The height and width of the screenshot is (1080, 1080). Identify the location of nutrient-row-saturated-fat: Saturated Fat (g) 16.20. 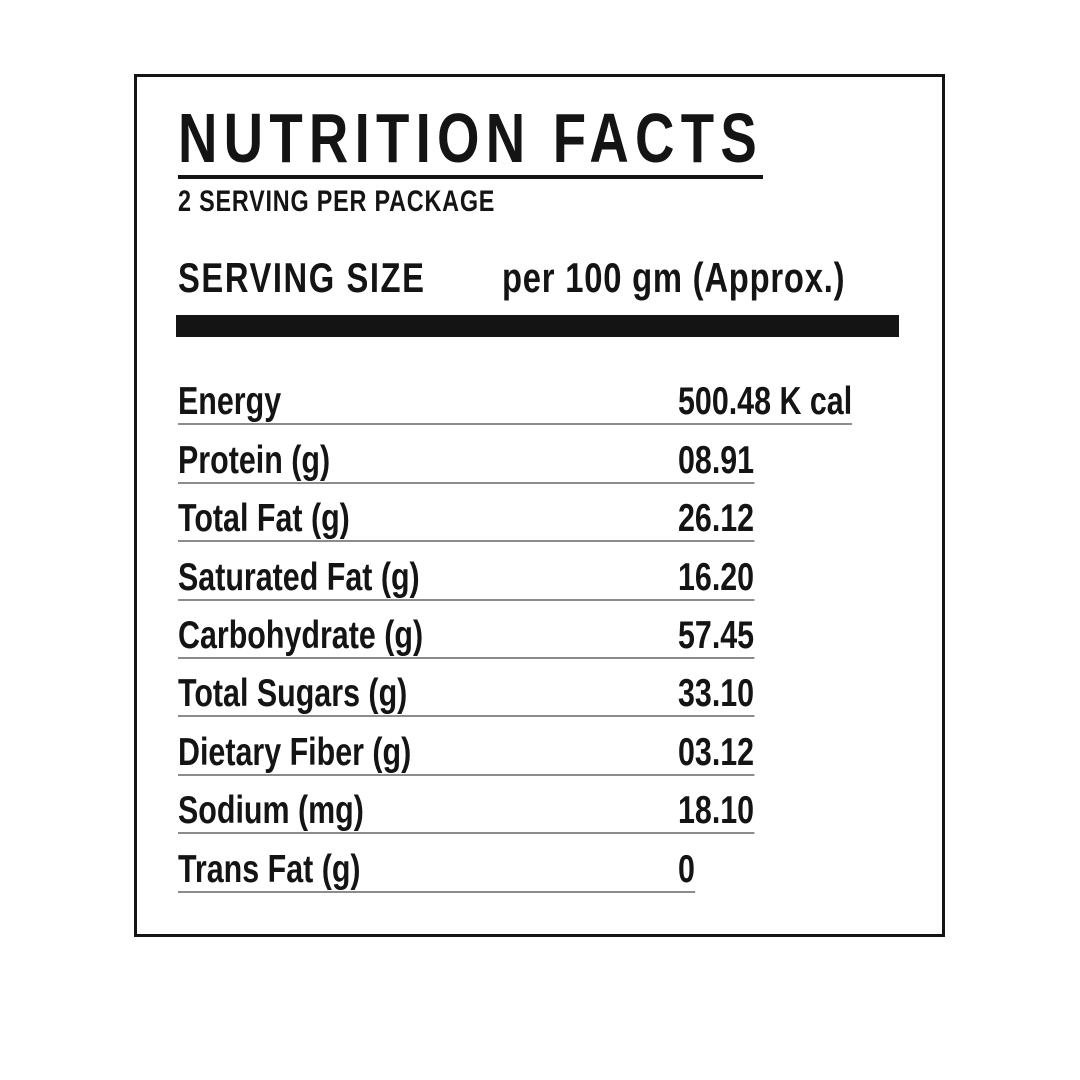
(548, 571).